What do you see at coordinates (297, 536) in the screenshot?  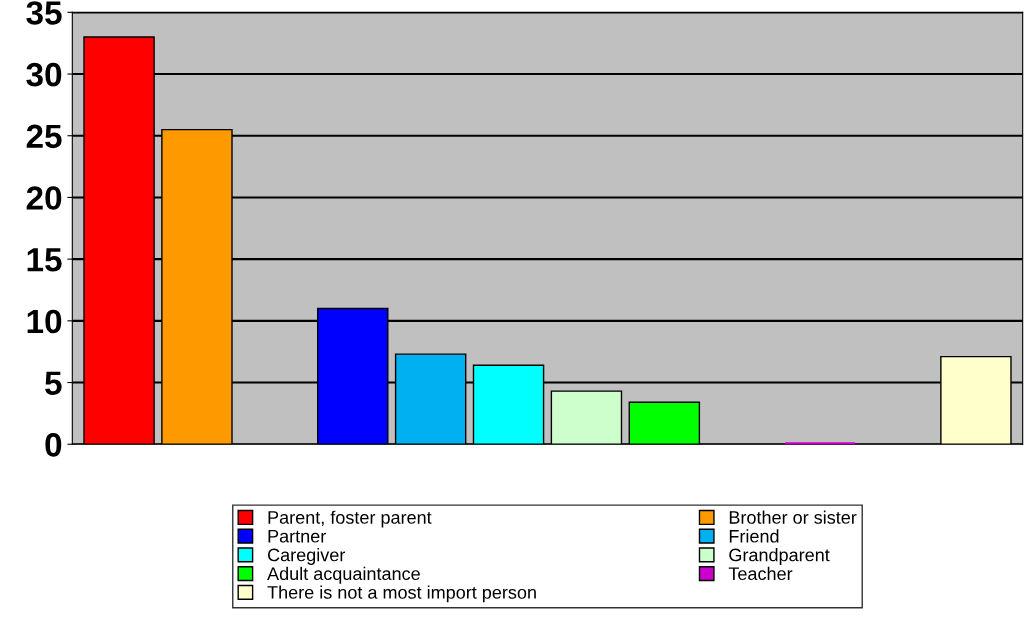 I see `legend-label: Partner` at bounding box center [297, 536].